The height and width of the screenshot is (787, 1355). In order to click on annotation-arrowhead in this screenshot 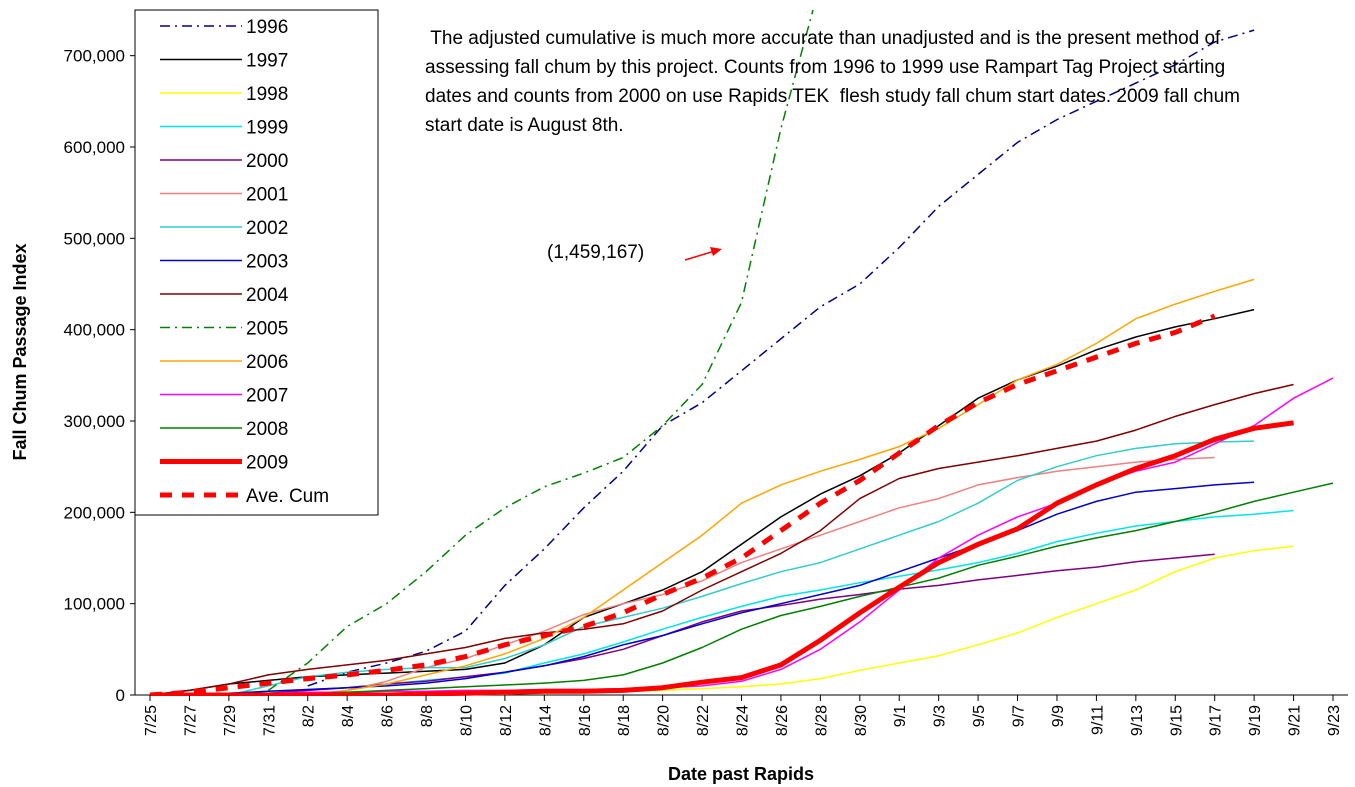, I will do `click(716, 251)`.